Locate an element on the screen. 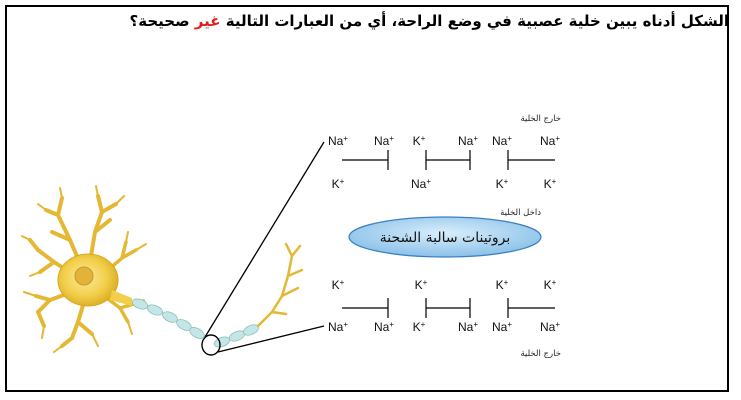  ion-top-inside: Na+ is located at coordinates (421, 184).